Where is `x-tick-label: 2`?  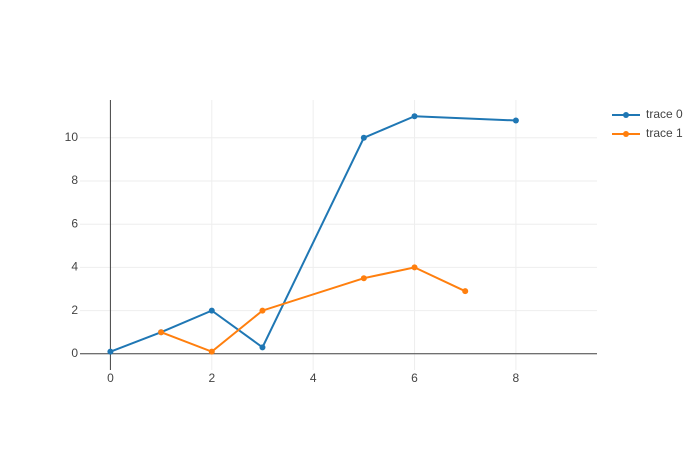 x-tick-label: 2 is located at coordinates (211, 378).